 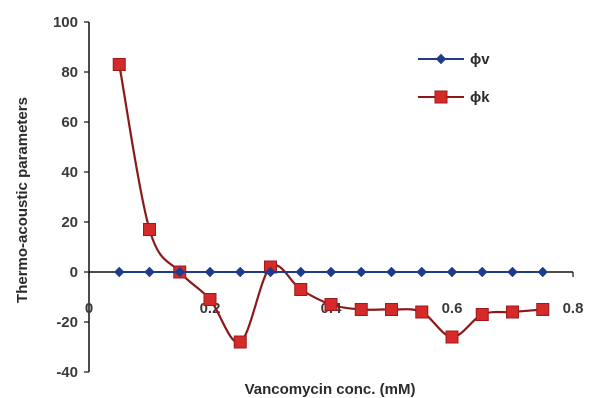 What do you see at coordinates (69, 172) in the screenshot?
I see `y-tick-label: 40` at bounding box center [69, 172].